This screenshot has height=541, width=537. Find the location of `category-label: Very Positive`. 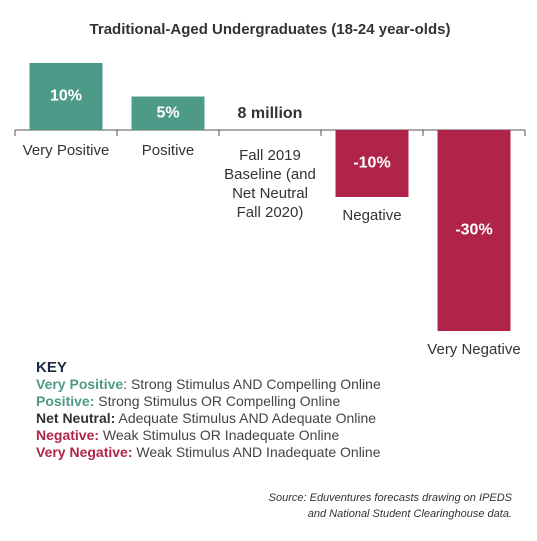

category-label: Very Positive is located at coordinates (66, 150).